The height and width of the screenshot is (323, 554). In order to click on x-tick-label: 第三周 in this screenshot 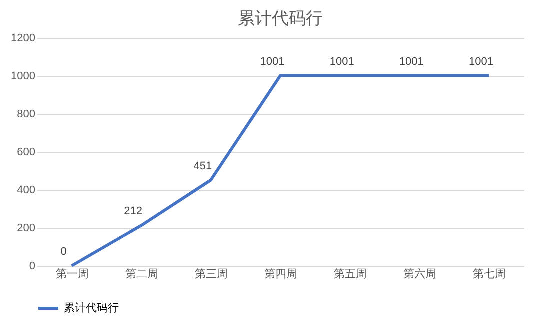, I will do `click(211, 274)`.